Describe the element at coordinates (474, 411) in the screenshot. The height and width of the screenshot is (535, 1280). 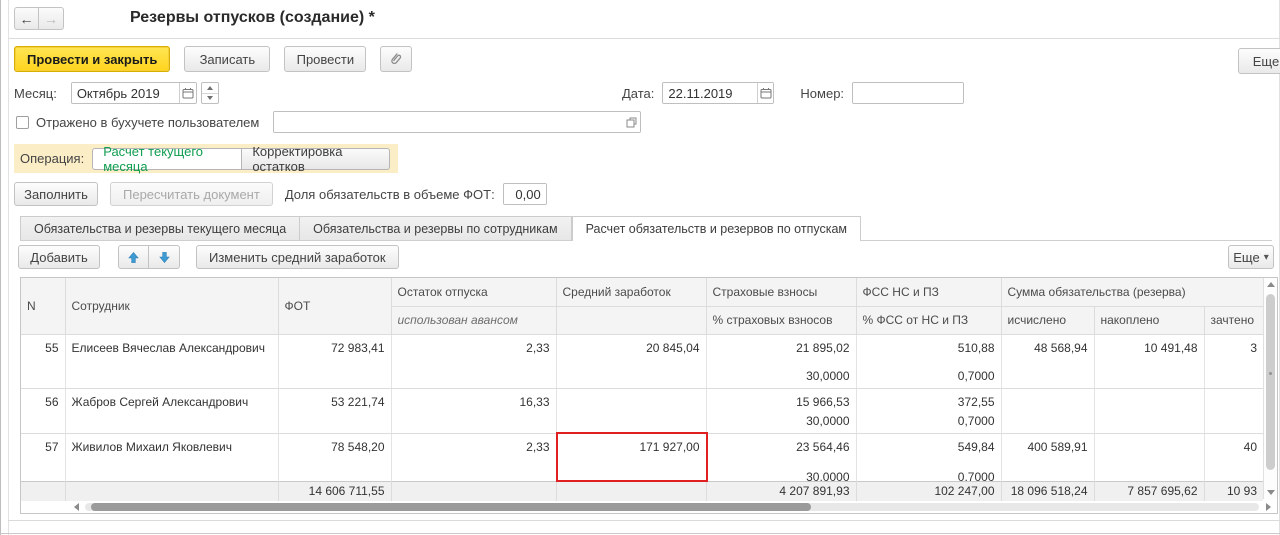
I see `cell-vacation-balance: 16,33` at that location.